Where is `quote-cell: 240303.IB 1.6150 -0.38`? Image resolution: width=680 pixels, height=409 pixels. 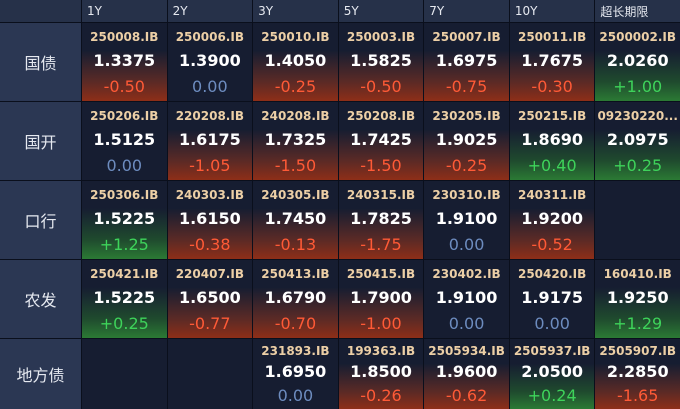
quote-cell: 240303.IB 1.6150 -0.38 is located at coordinates (210, 220).